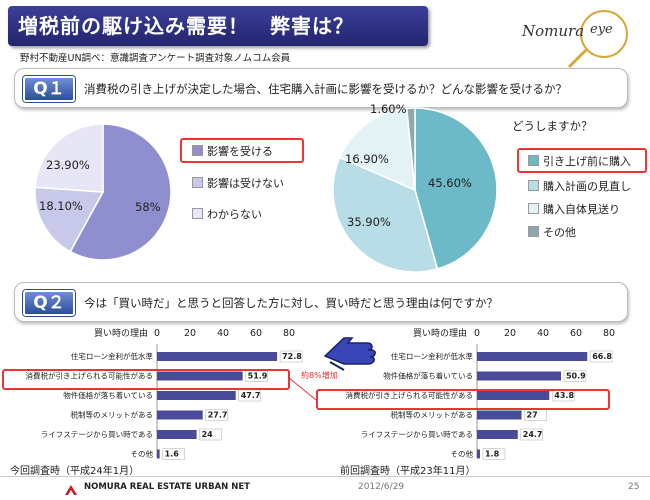 The height and width of the screenshot is (500, 650). I want to click on current-survey-label: 今回調査時（平成24年1月）, so click(75, 471).